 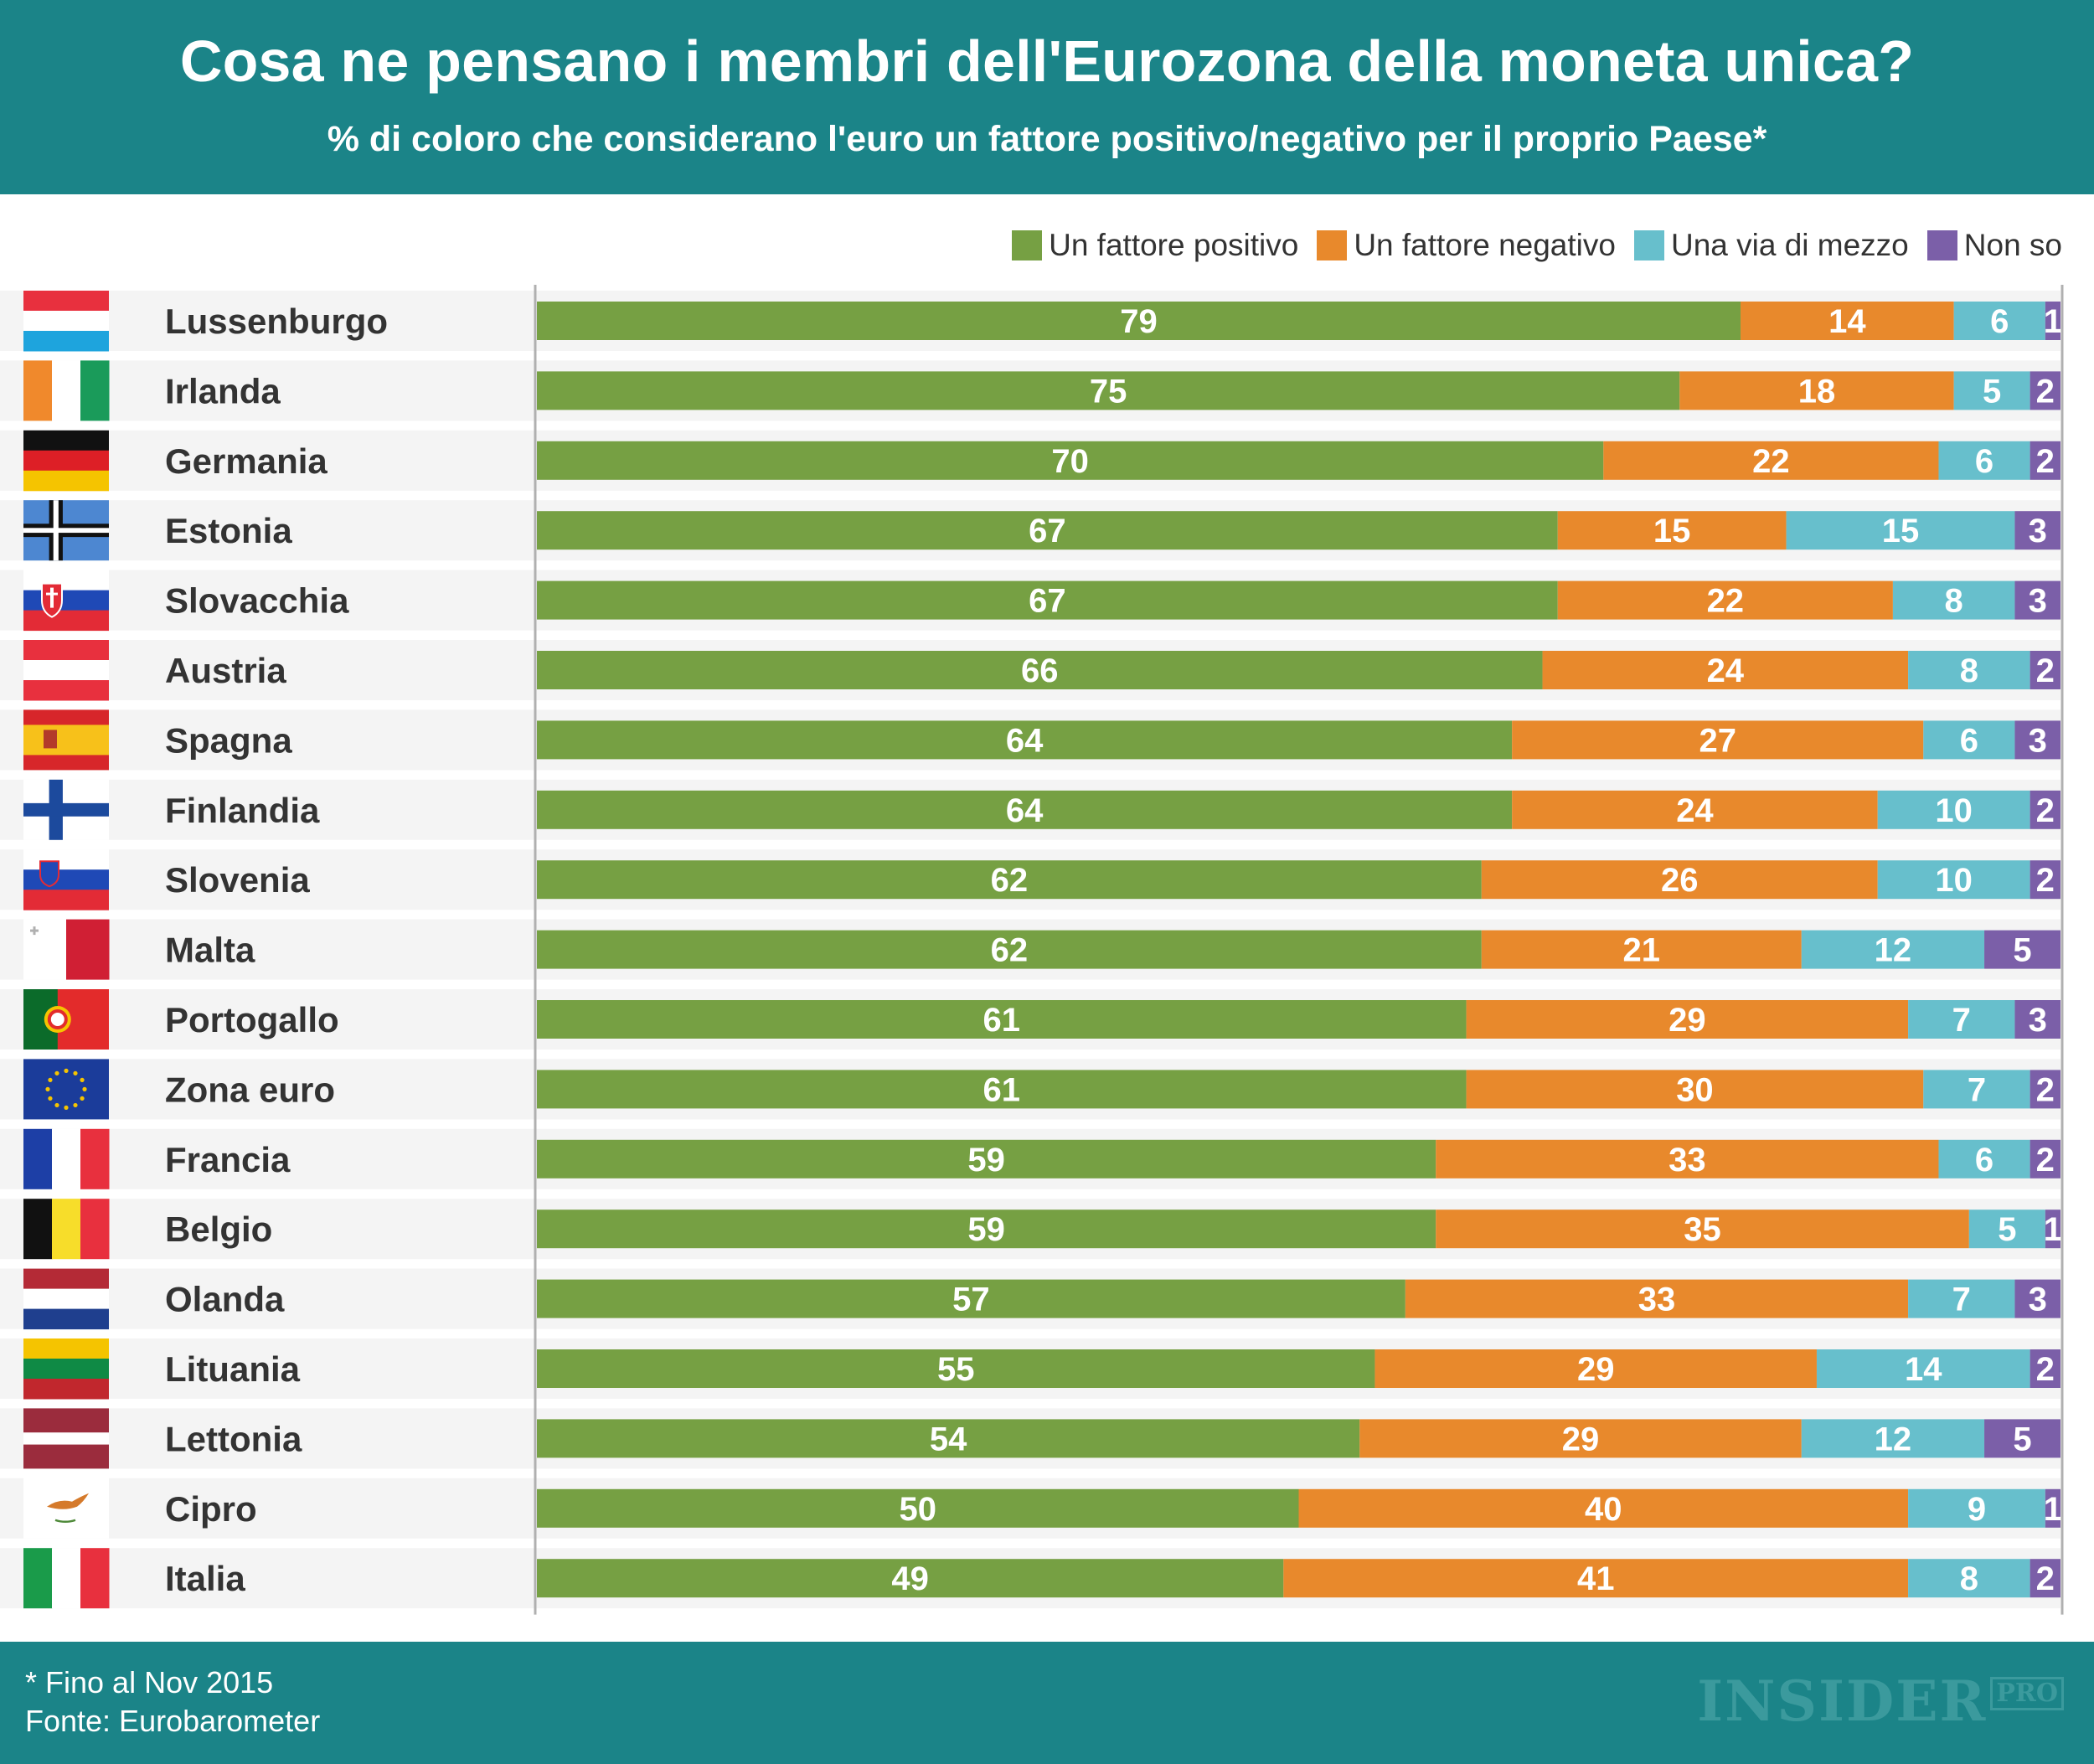 I want to click on estonia-flag, so click(x=66, y=531).